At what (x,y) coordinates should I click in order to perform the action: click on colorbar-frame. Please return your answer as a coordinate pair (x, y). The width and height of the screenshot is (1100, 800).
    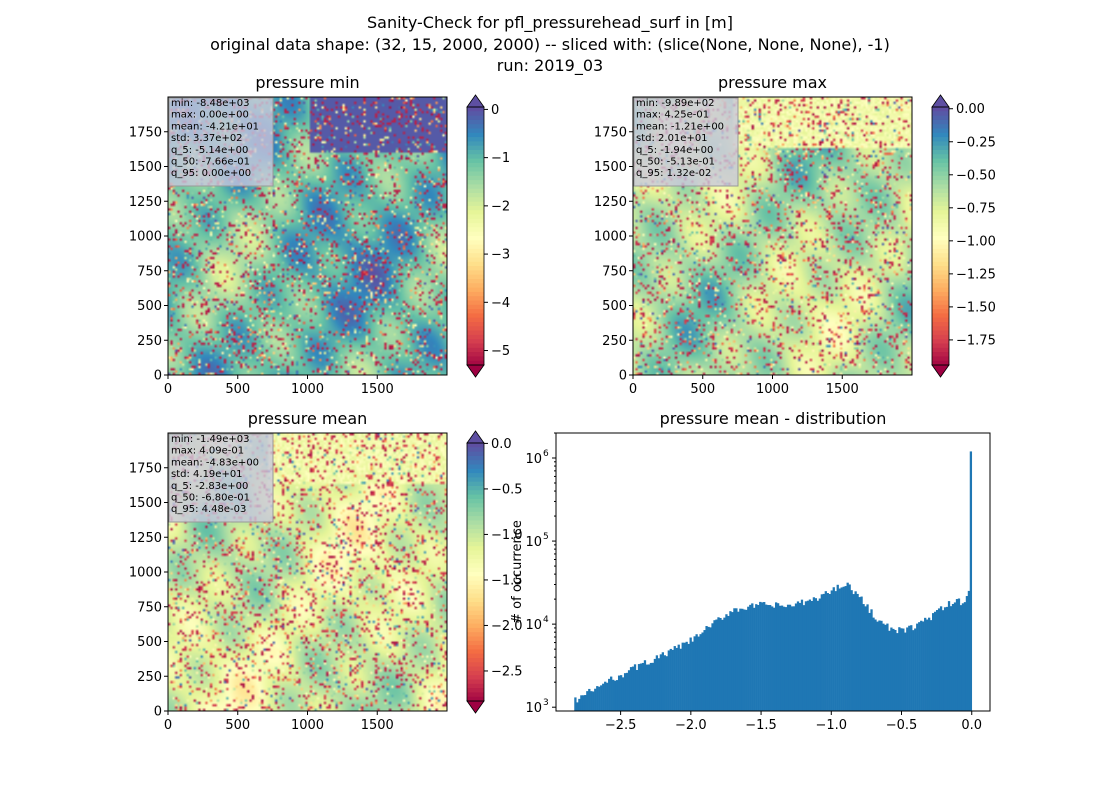
    Looking at the image, I should click on (940, 236).